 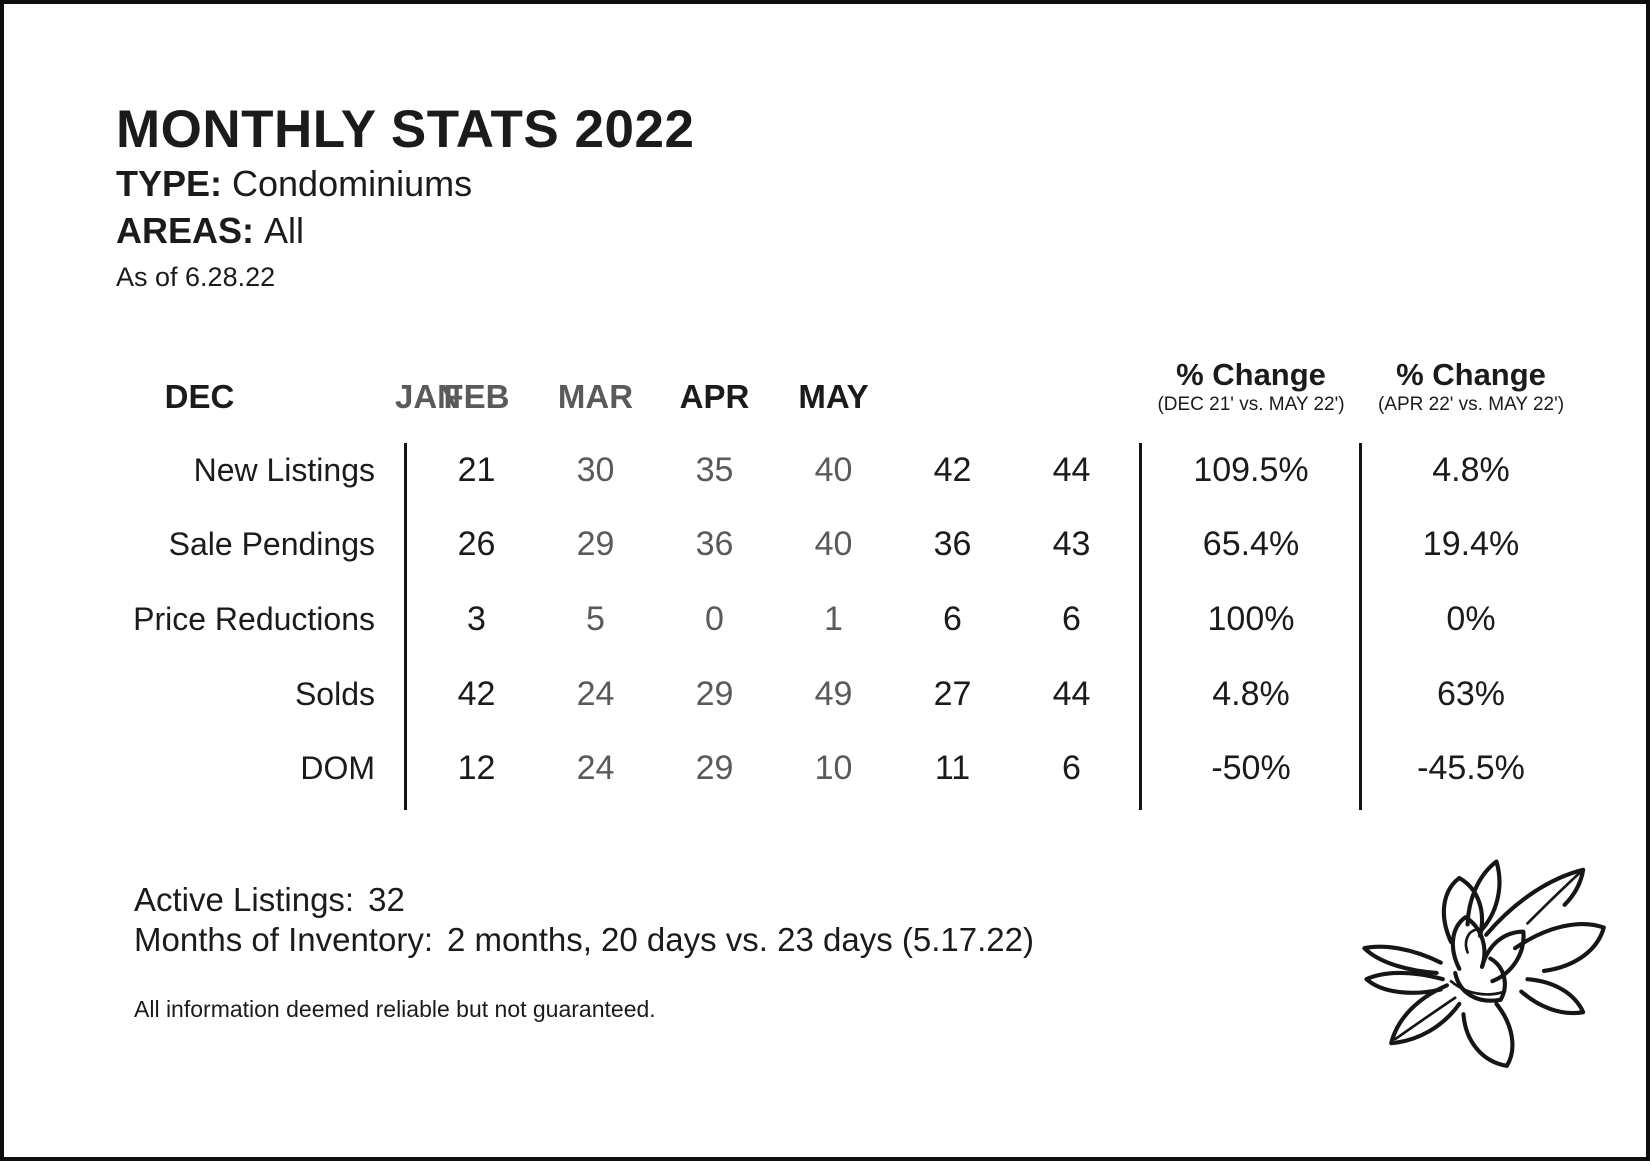 I want to click on inventory-label: Months of Inventory:, so click(x=283, y=939).